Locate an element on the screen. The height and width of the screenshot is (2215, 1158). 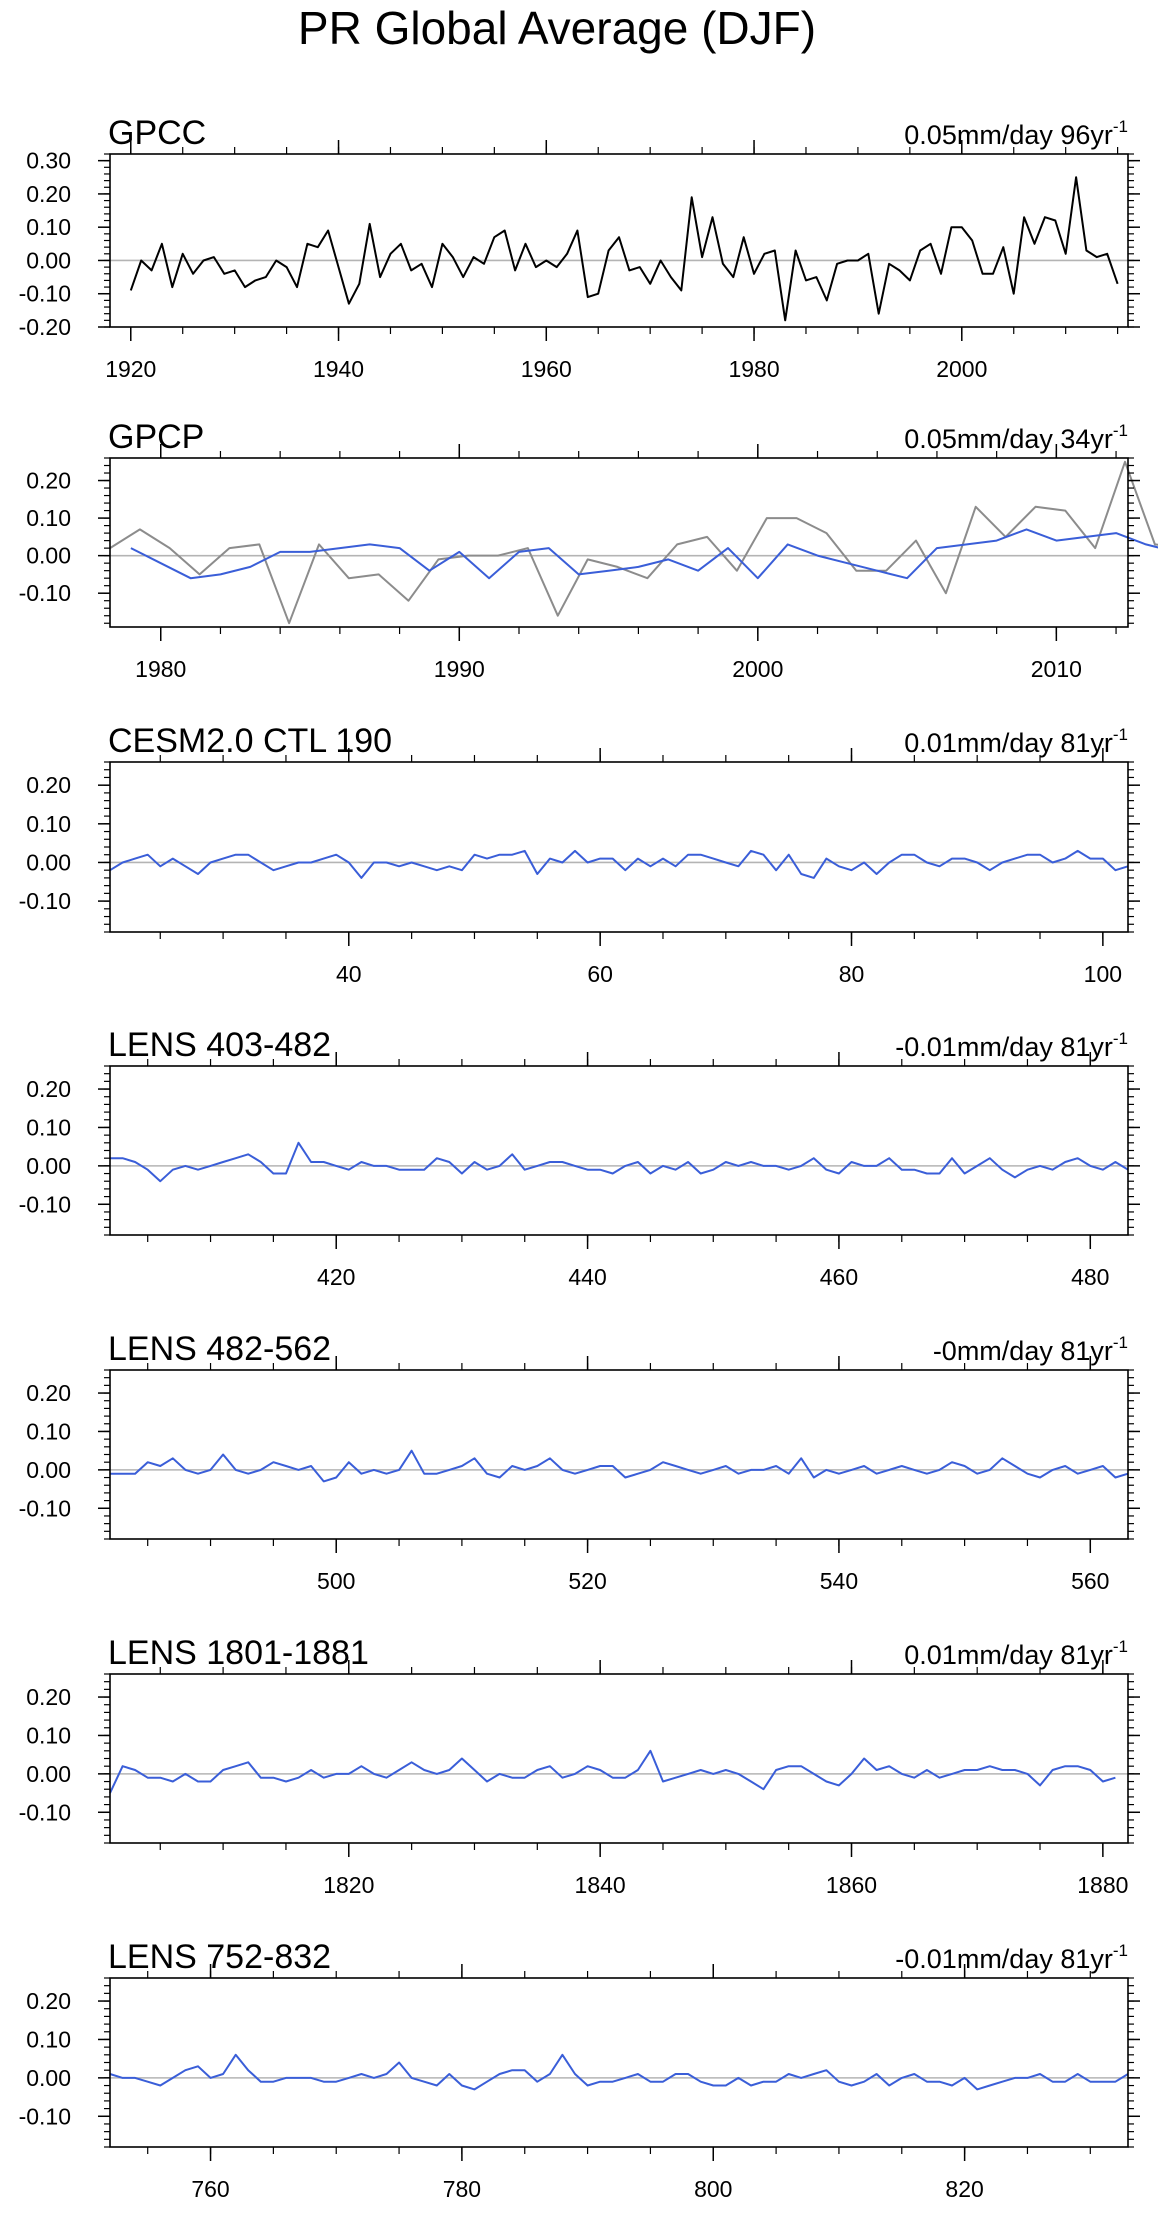
y-tick-label: -0.20 is located at coordinates (45, 327).